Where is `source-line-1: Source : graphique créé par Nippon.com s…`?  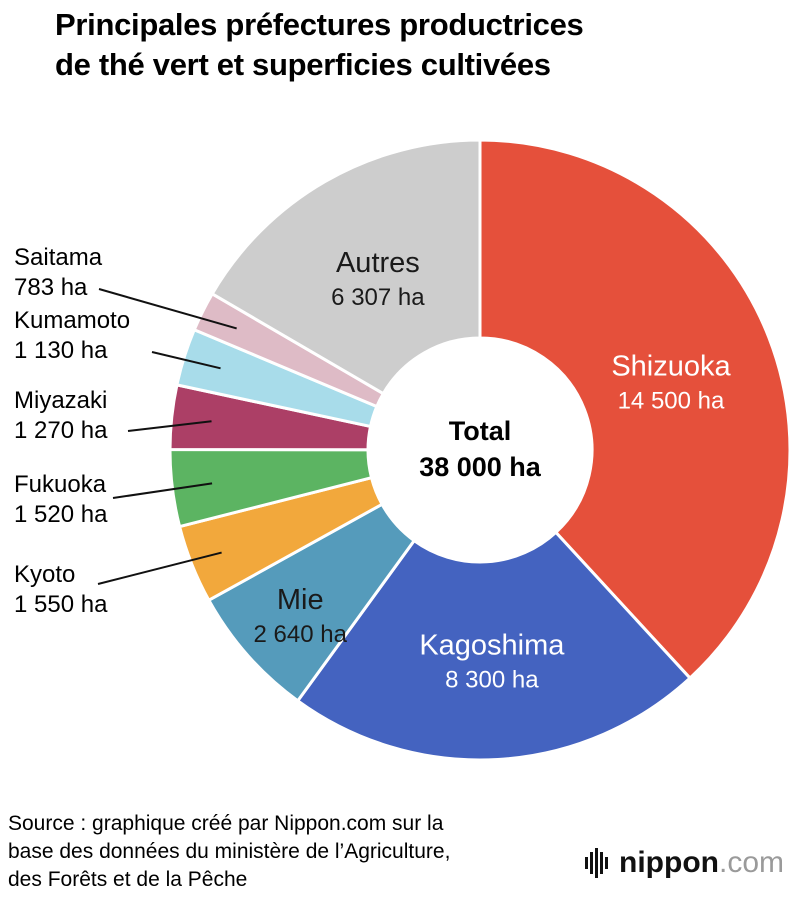
source-line-1: Source : graphique créé par Nippon.com s… is located at coordinates (226, 823).